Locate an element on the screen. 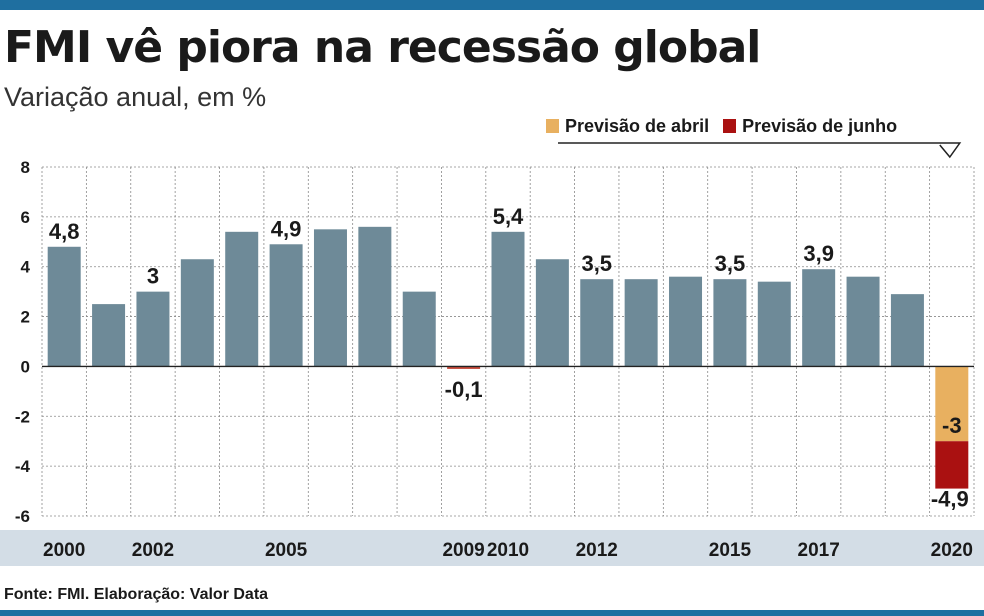 Image resolution: width=984 pixels, height=616 pixels. data-label: -0,1 is located at coordinates (464, 389).